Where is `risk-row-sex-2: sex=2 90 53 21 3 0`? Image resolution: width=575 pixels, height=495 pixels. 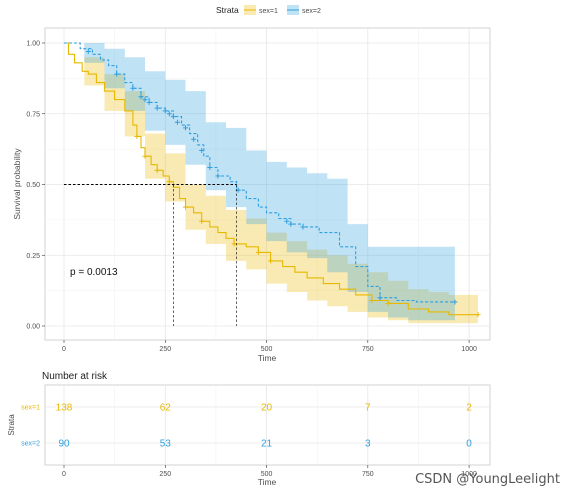
risk-row-sex-2: sex=2 90 53 21 3 0 is located at coordinates (246, 444).